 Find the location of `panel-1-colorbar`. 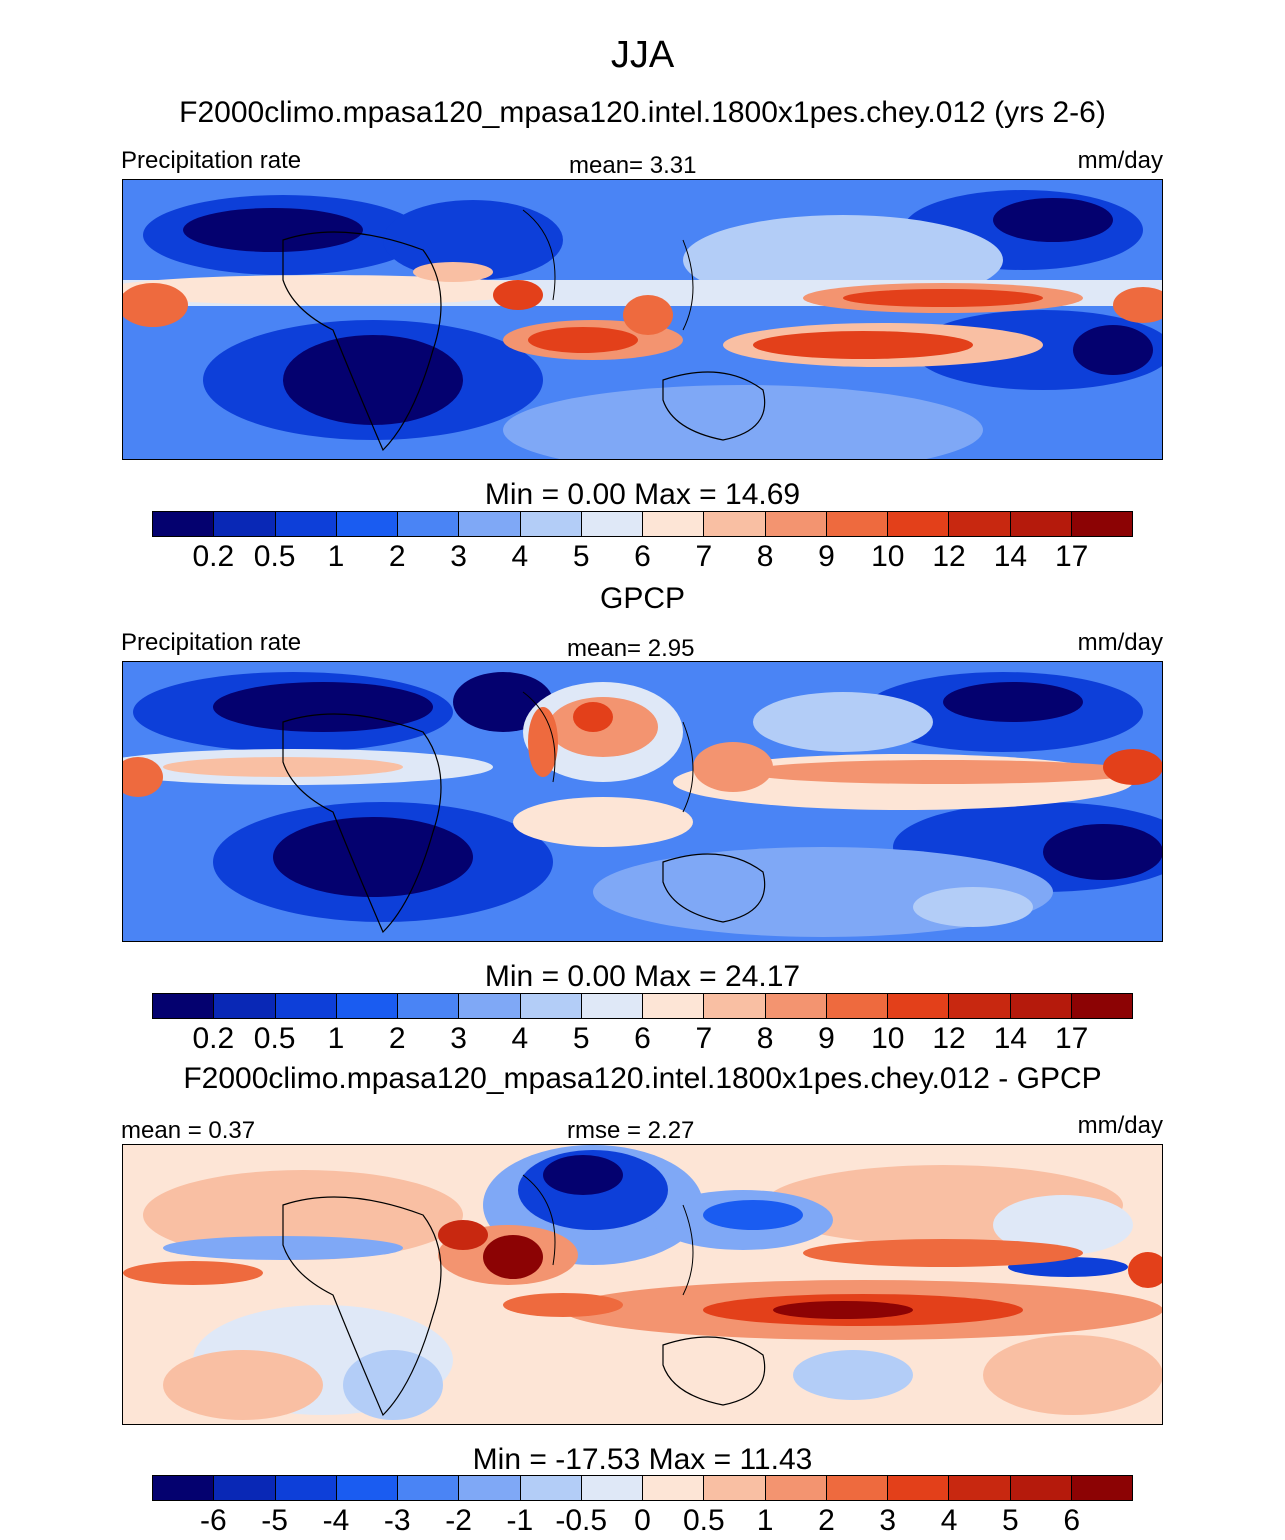

panel-1-colorbar is located at coordinates (642, 524).